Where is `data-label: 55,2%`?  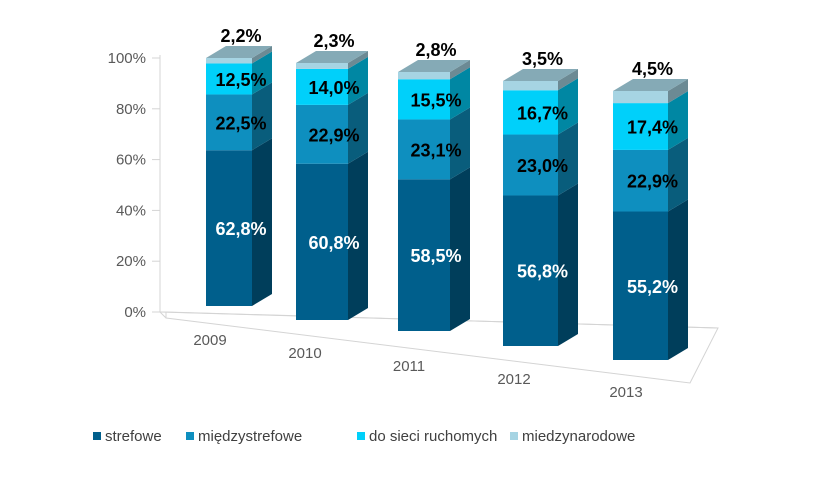
data-label: 55,2% is located at coordinates (652, 287).